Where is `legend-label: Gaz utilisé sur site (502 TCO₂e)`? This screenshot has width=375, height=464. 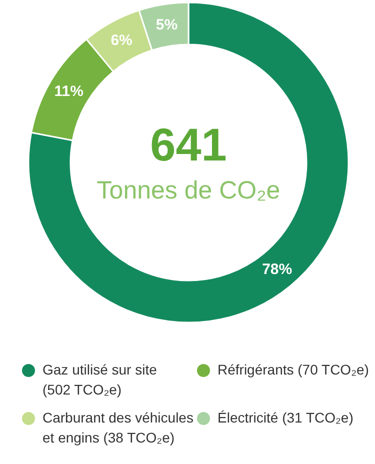 legend-label: Gaz utilisé sur site (502 TCO₂e) is located at coordinates (100, 380).